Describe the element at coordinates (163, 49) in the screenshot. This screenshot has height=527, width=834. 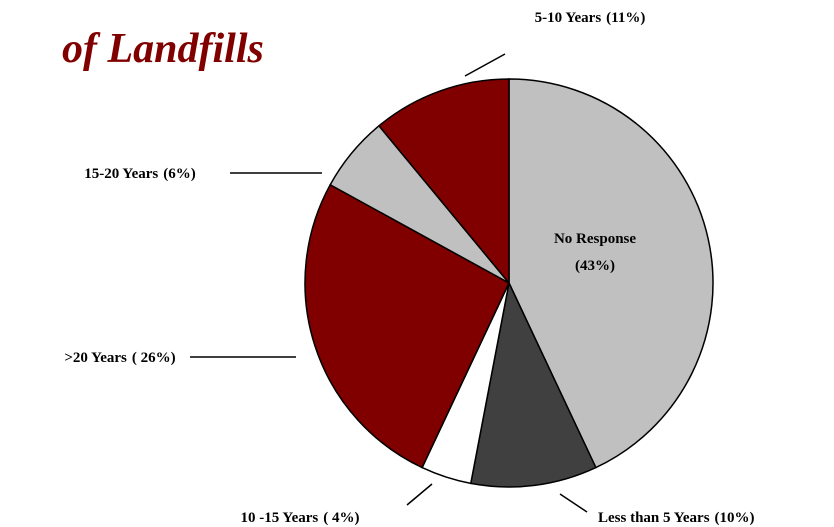
I see `chart-title: of Landfills` at that location.